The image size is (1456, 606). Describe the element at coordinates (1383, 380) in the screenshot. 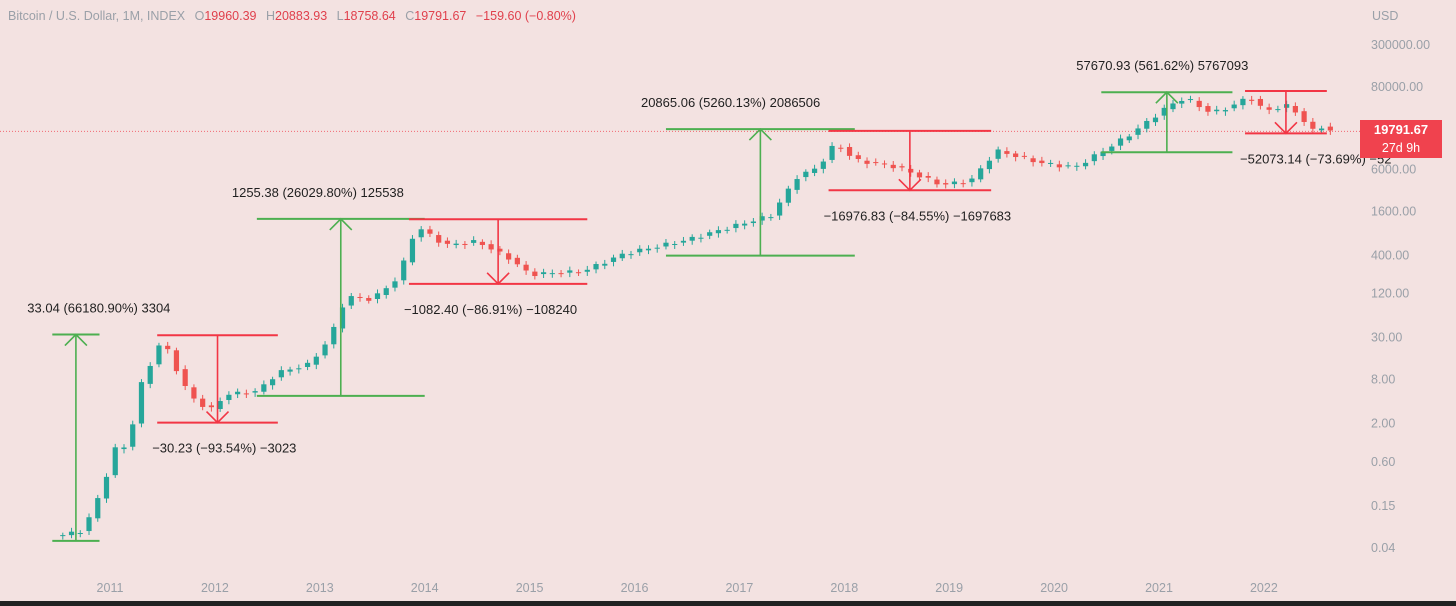

I see `y-tick-label: 8.00` at that location.